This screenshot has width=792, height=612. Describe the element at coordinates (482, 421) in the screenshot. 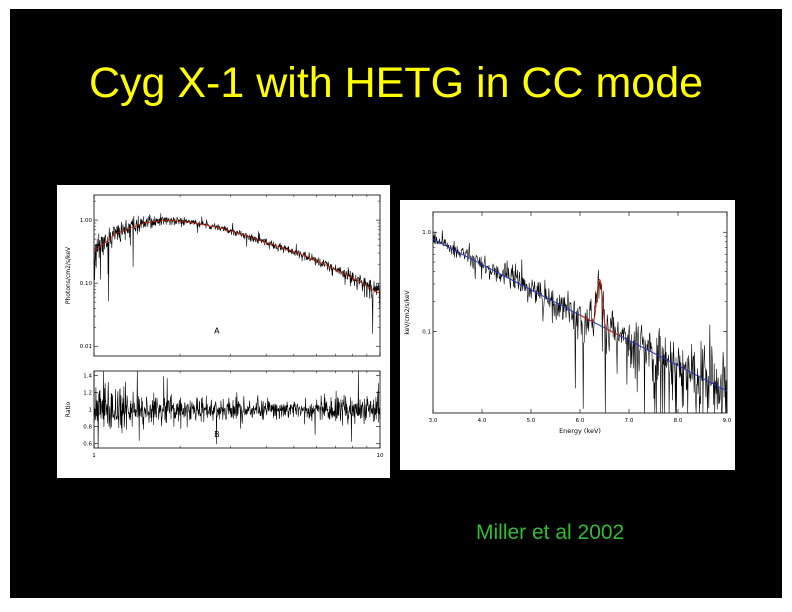

I see `x-tick-label: 4.0` at that location.